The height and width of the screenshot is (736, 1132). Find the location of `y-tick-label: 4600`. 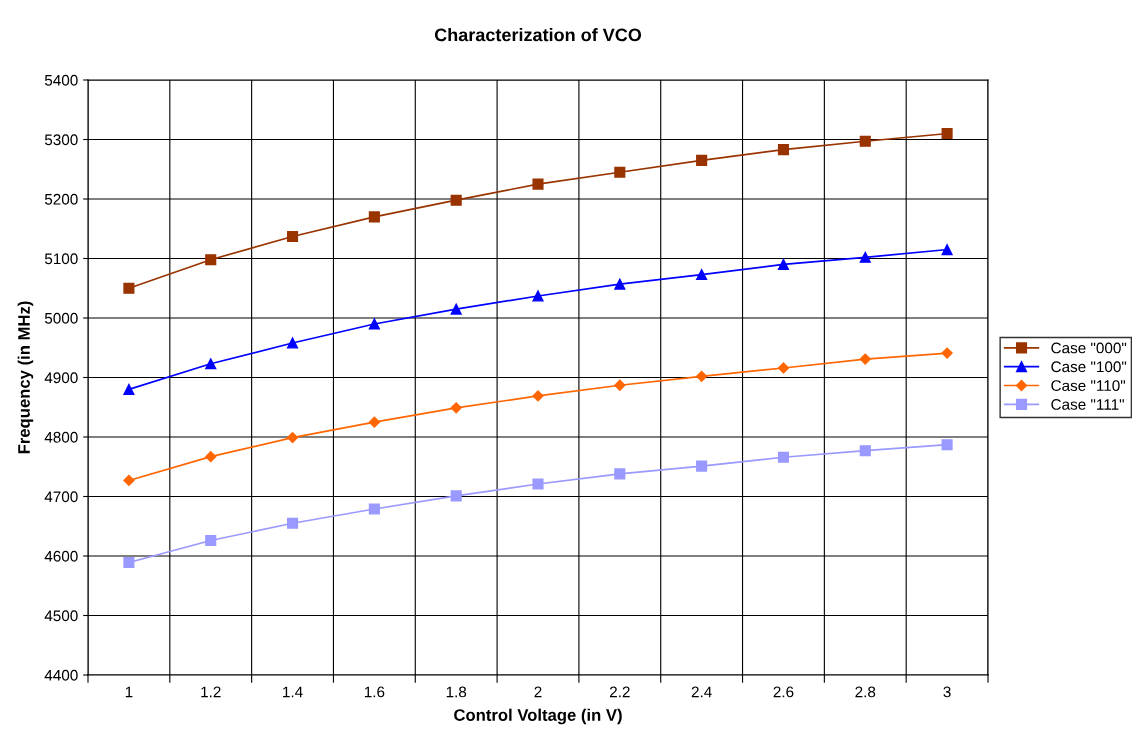

y-tick-label: 4600 is located at coordinates (61, 556).